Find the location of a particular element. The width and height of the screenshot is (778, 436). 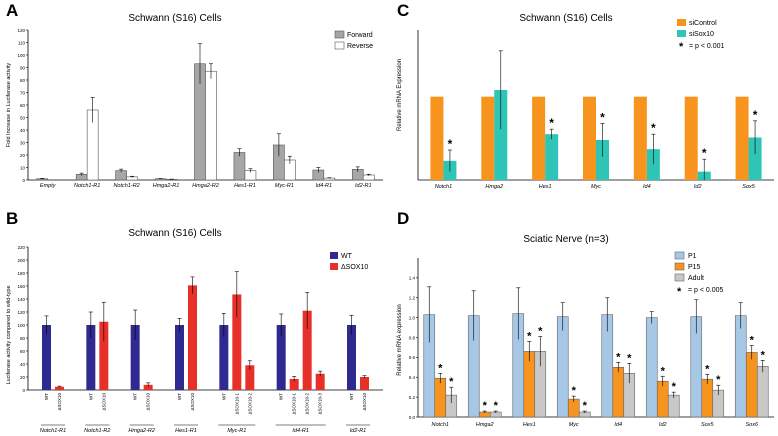

panel-b-y-tick-label: 180 is located at coordinates (21, 273).